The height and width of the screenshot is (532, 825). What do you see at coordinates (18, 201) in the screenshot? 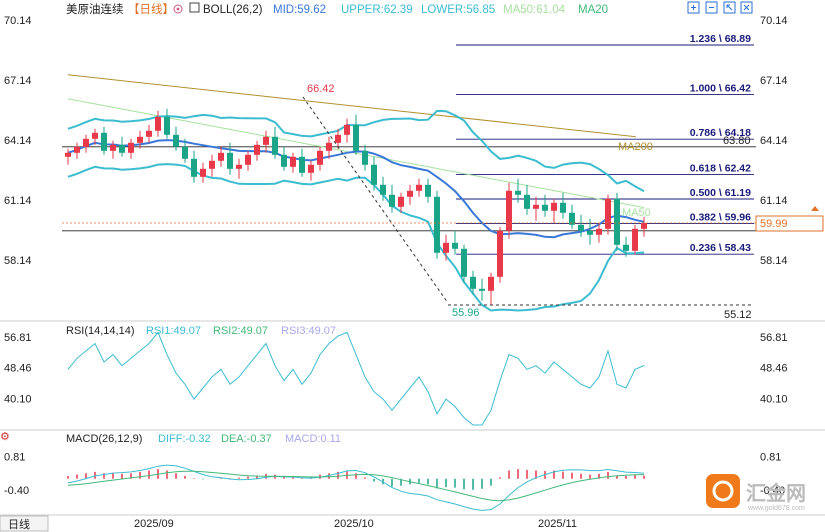
I see `price-tick-left: 61.14` at bounding box center [18, 201].